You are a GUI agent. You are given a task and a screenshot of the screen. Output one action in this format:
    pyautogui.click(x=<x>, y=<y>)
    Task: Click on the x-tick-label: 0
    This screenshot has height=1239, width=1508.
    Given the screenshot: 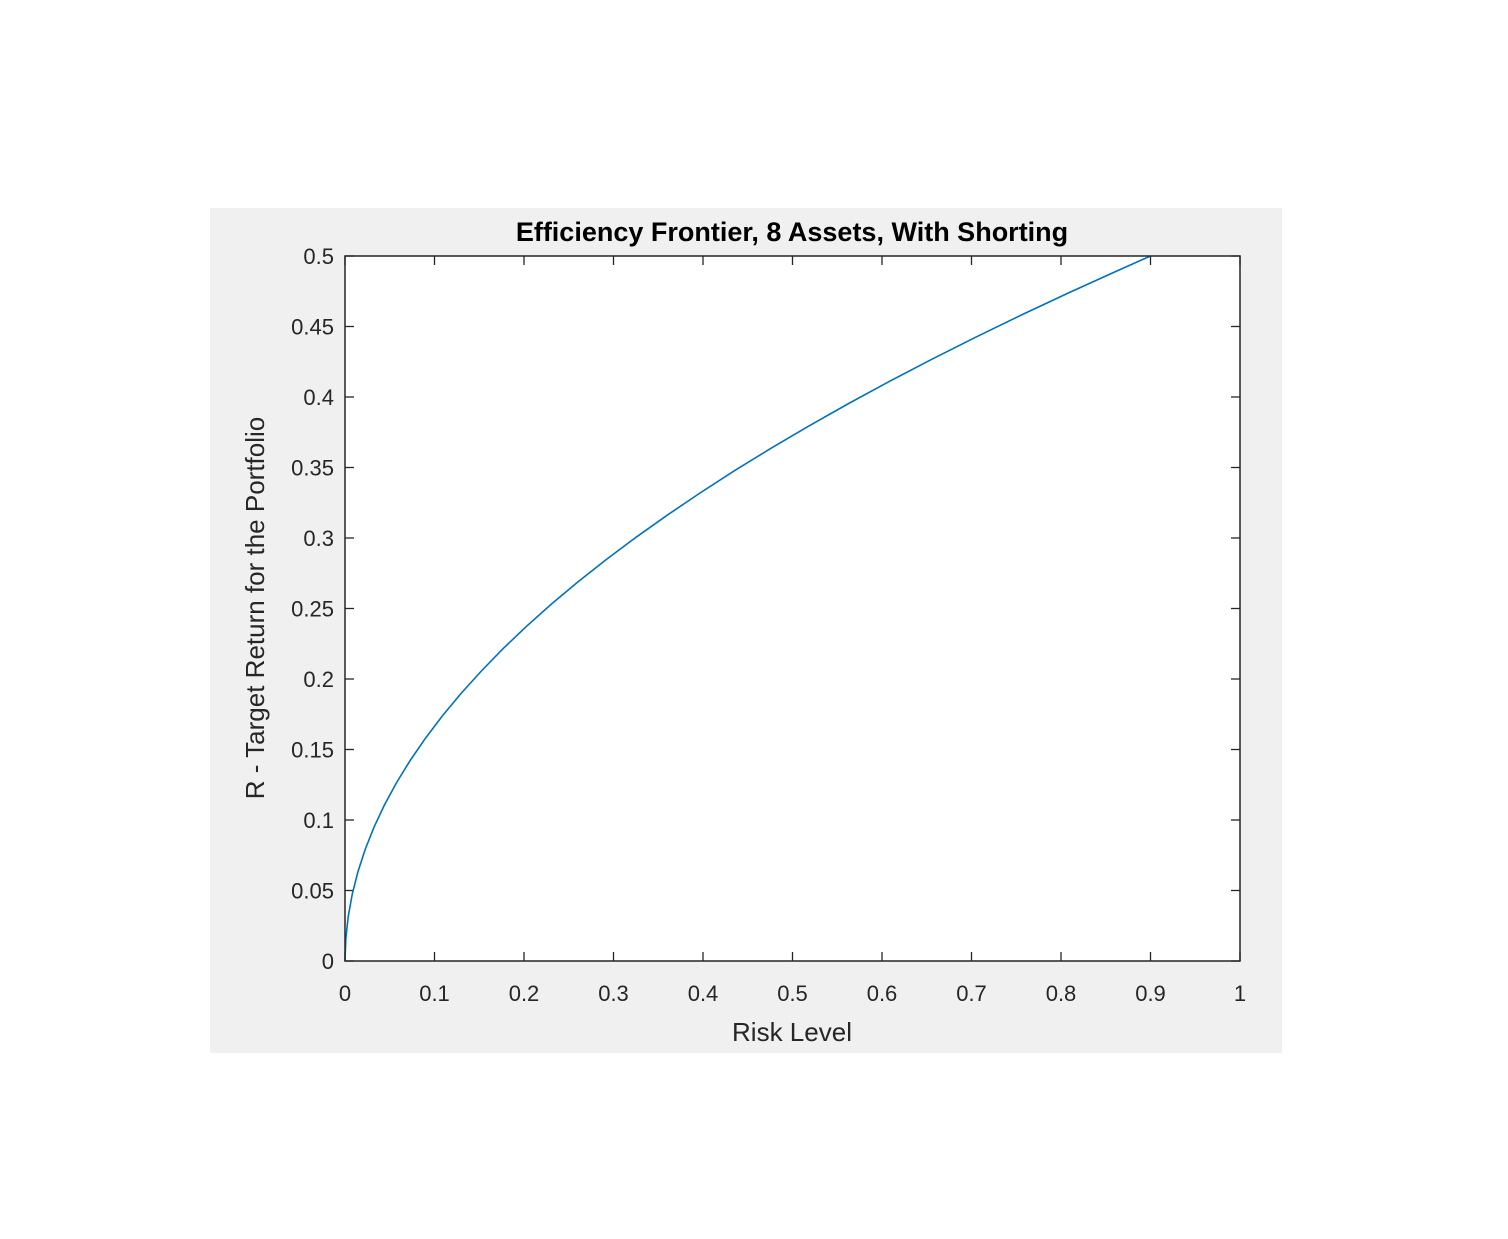 What is the action you would take?
    pyautogui.click(x=345, y=993)
    